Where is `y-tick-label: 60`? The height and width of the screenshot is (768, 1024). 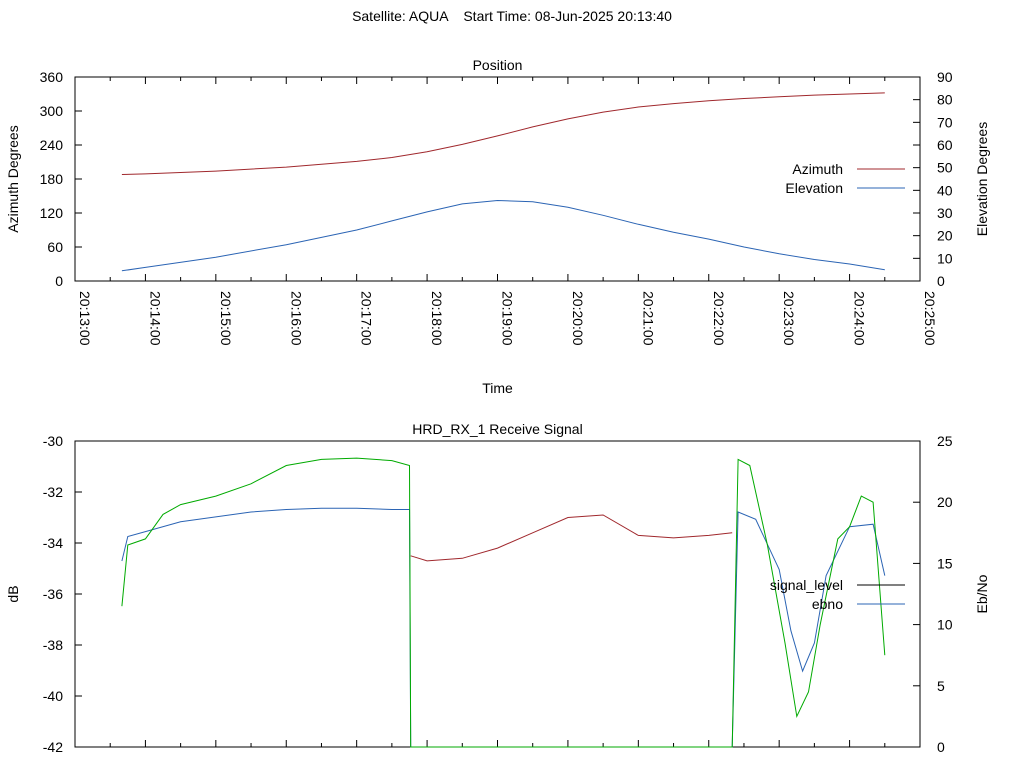
y-tick-label: 60 is located at coordinates (55, 247).